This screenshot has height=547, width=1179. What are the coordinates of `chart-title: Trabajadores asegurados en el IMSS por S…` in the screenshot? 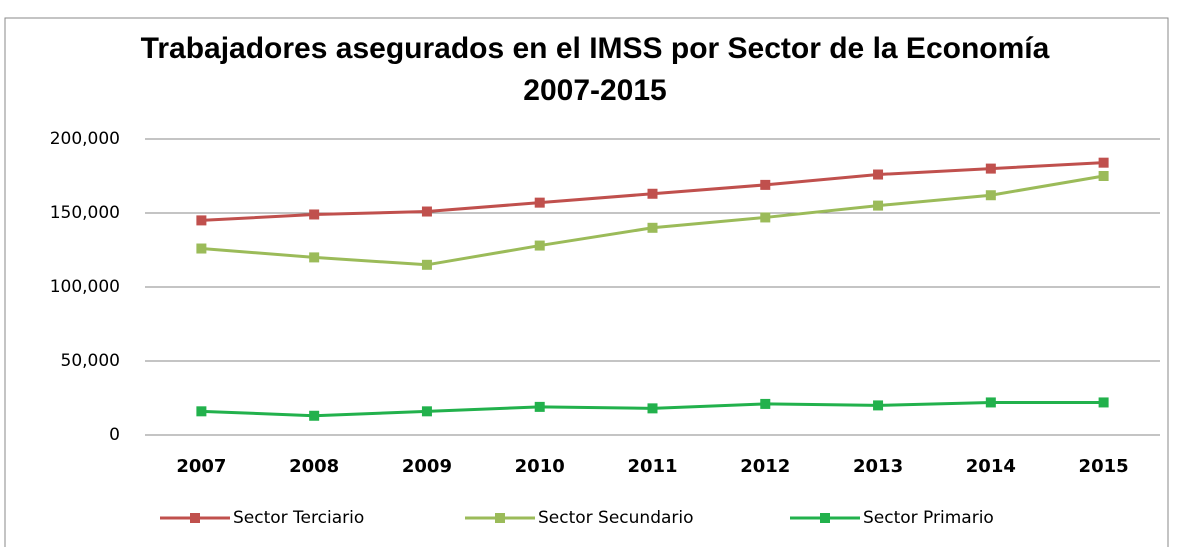 It's located at (595, 69).